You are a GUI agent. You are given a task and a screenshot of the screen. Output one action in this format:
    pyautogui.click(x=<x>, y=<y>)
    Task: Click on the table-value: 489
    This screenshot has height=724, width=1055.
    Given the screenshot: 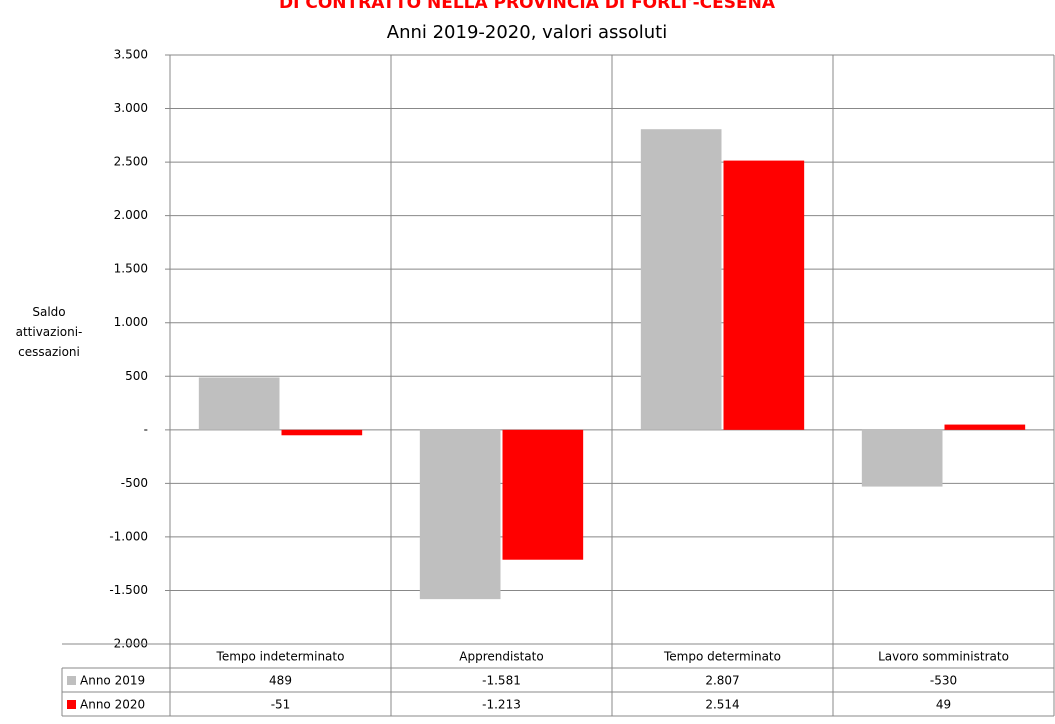 What is the action you would take?
    pyautogui.click(x=280, y=681)
    